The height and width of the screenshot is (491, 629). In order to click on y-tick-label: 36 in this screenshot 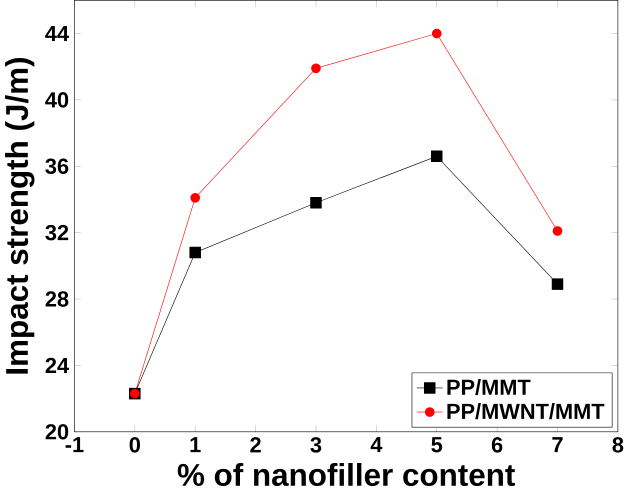, I will do `click(56, 166)`.